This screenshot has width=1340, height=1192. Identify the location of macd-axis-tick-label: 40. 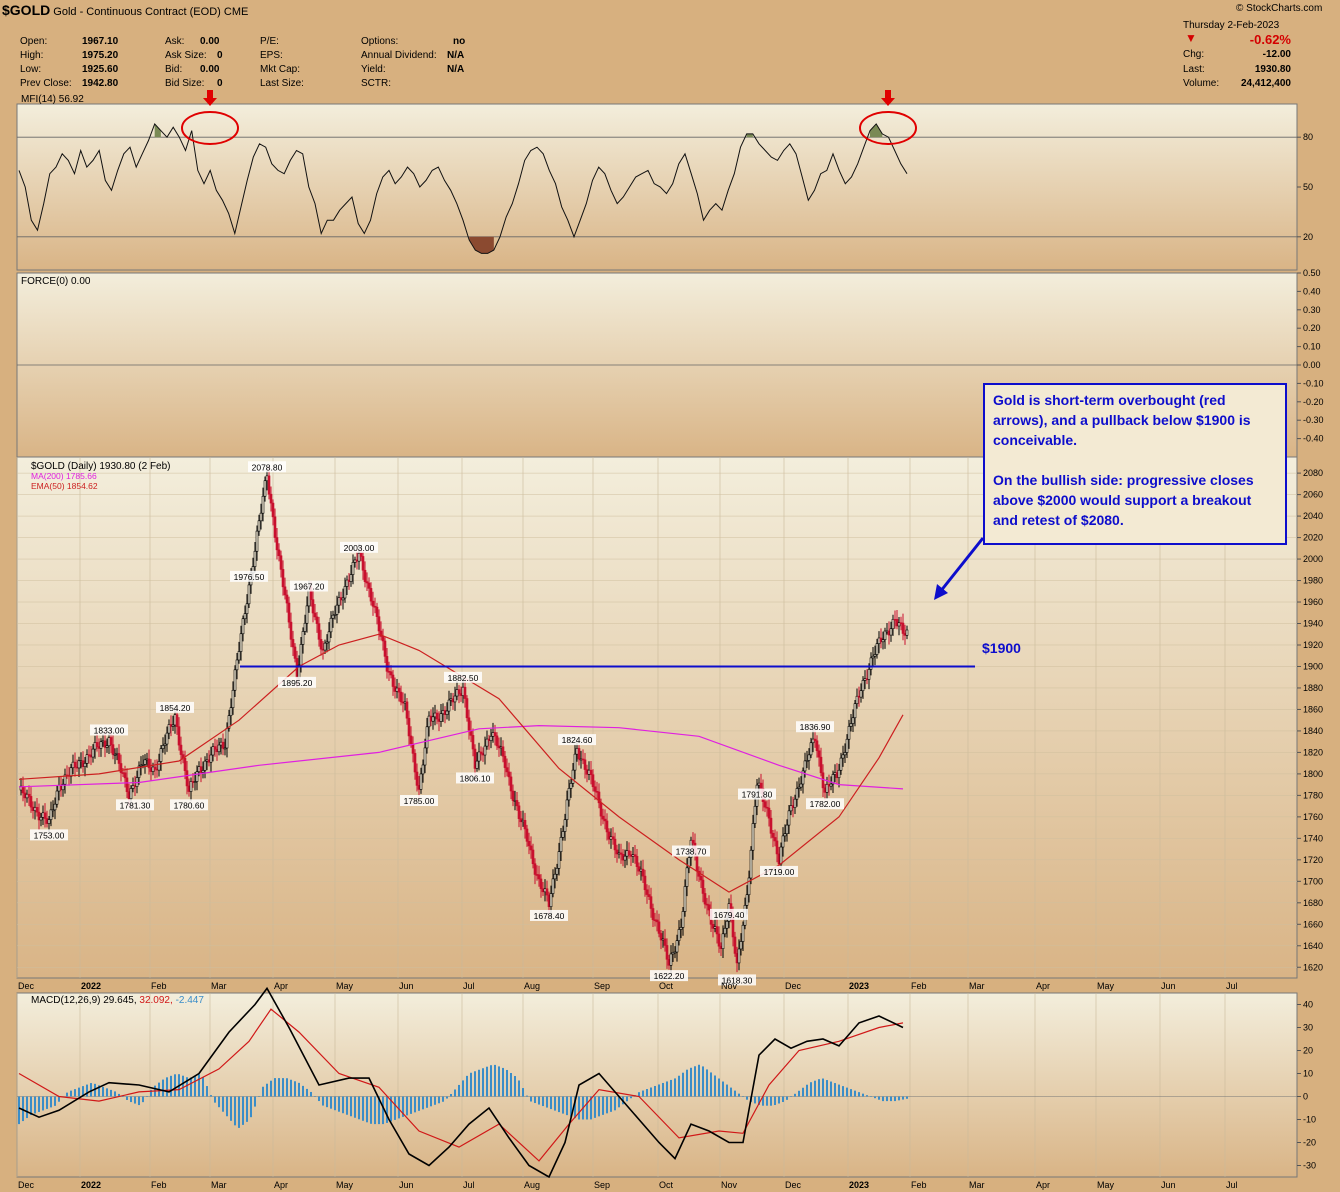
(1308, 1005).